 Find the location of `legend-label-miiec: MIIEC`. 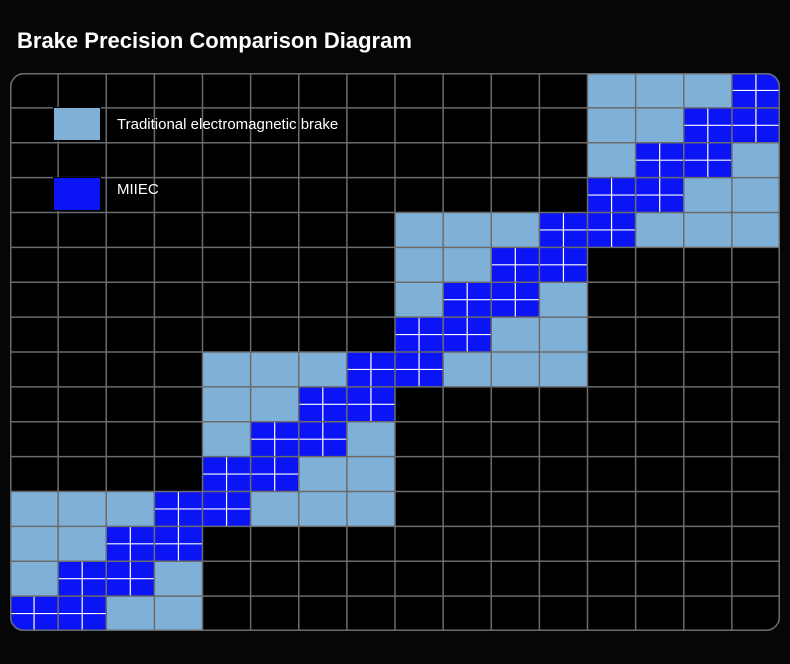

legend-label-miiec: MIIEC is located at coordinates (138, 189).